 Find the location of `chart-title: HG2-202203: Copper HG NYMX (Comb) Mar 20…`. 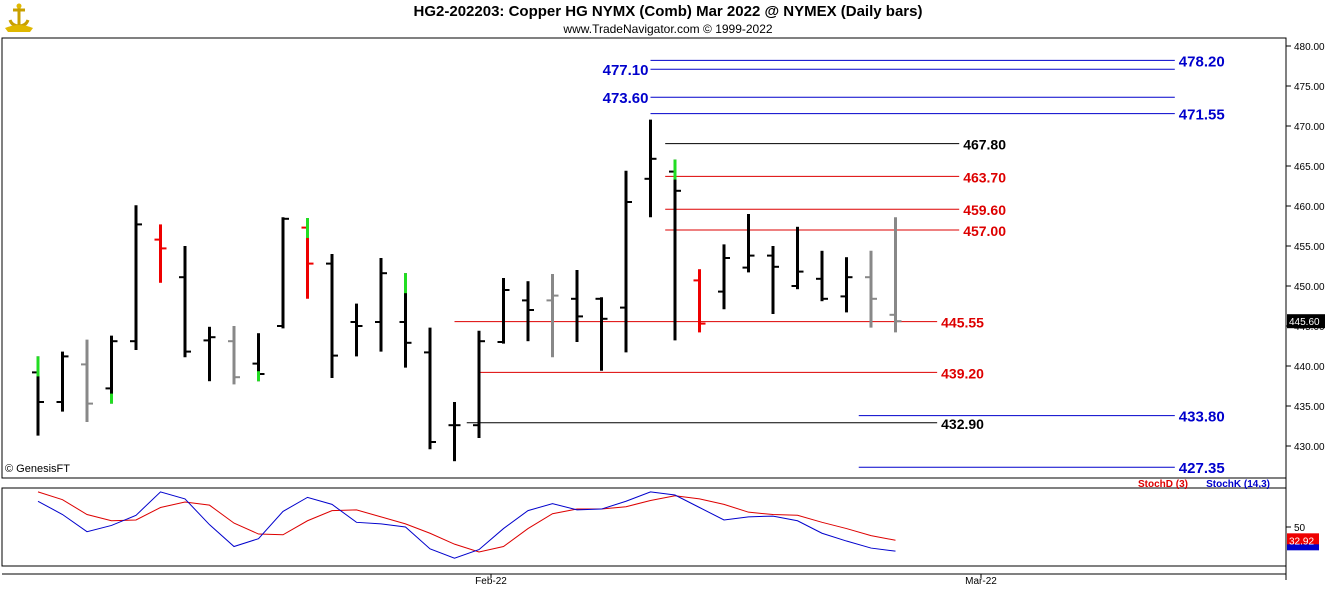

chart-title: HG2-202203: Copper HG NYMX (Comb) Mar 20… is located at coordinates (668, 11).